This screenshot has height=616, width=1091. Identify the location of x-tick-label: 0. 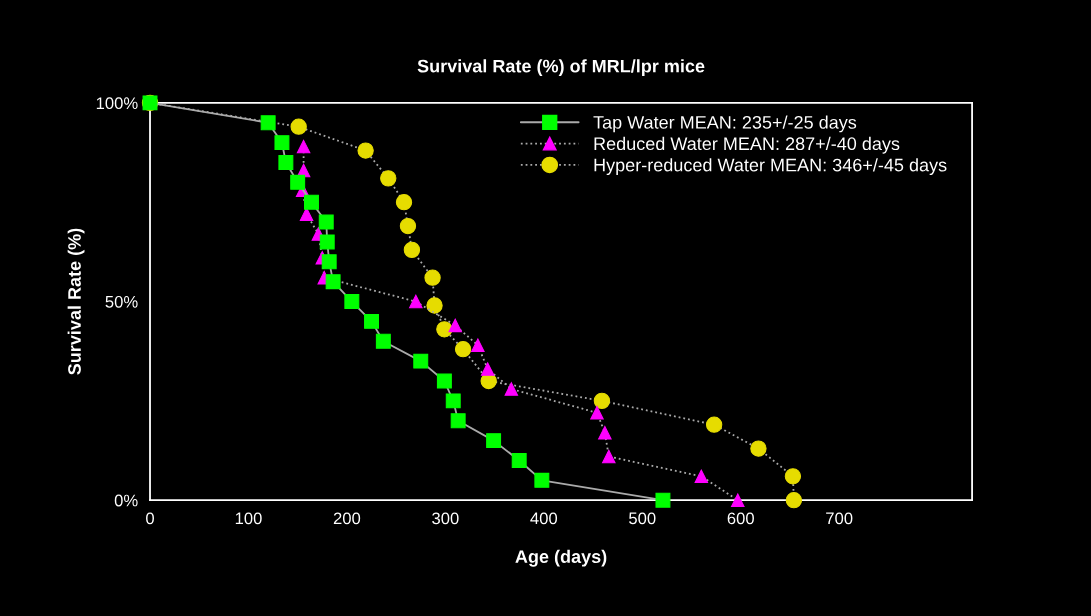
(150, 518).